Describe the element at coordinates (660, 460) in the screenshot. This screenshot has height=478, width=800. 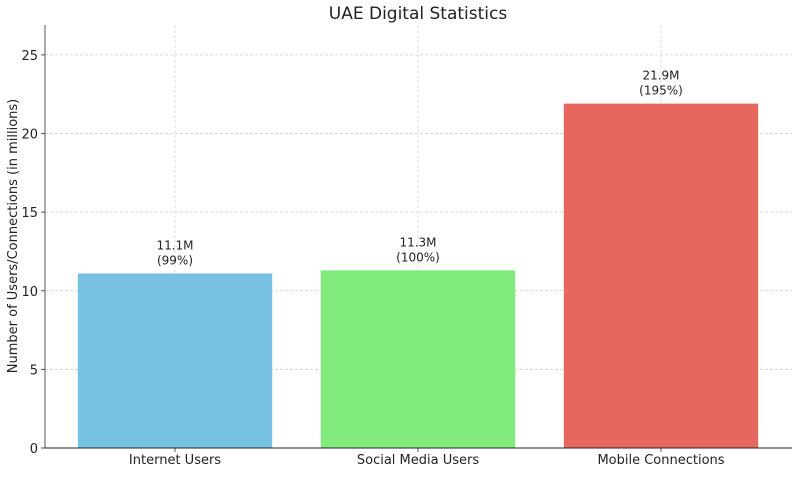
I see `x-tick-label: Mobile Connections` at that location.